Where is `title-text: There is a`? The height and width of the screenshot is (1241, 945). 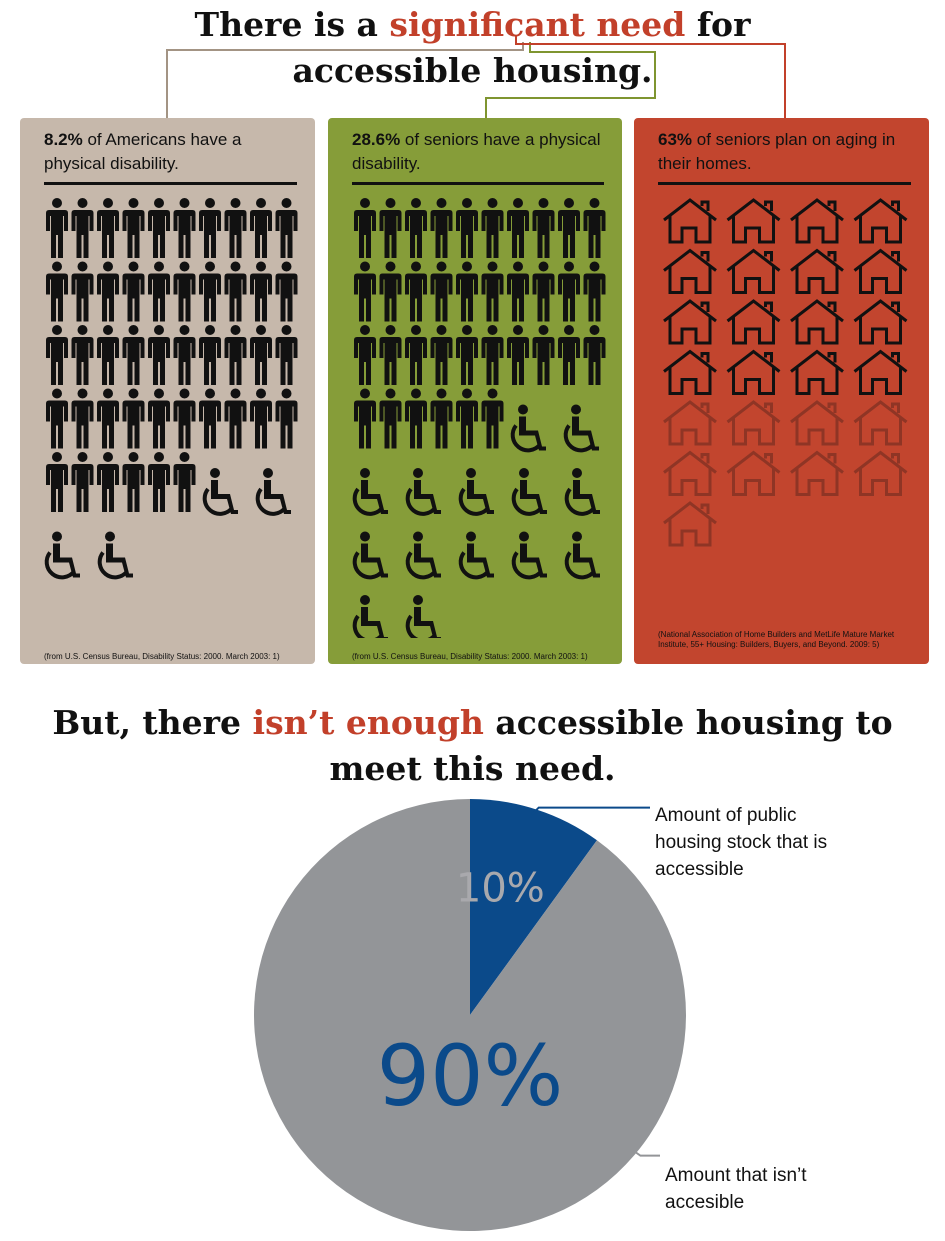
title-text: There is a is located at coordinates (292, 24).